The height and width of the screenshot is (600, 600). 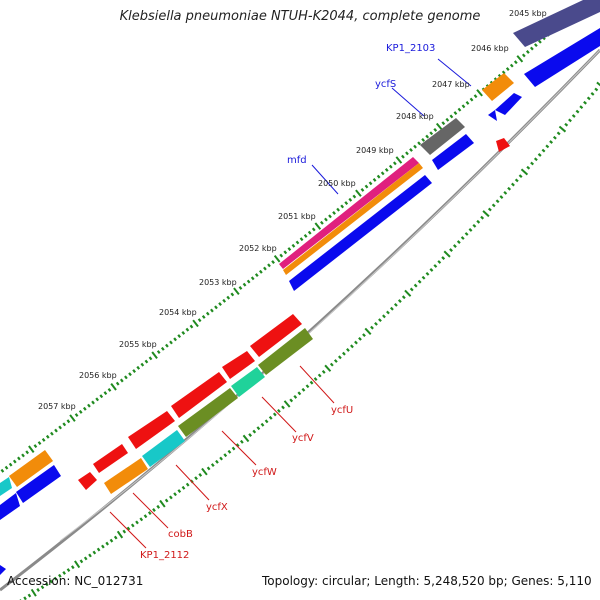 I want to click on gene-label: KP1_2112, so click(x=164, y=555).